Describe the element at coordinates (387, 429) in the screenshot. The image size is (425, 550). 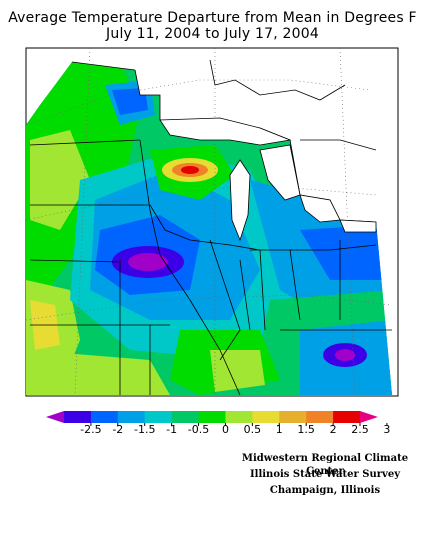
I see `legend-tick-label: 3` at that location.